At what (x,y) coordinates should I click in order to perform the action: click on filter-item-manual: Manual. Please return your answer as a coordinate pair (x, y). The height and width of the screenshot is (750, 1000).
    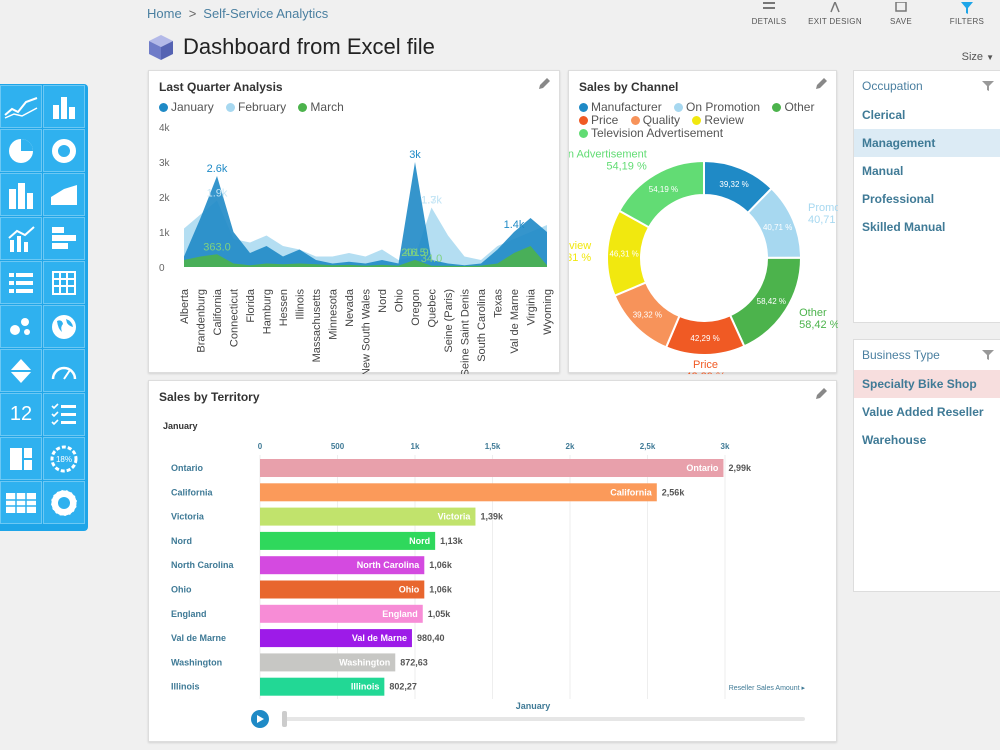
    Looking at the image, I should click on (883, 171).